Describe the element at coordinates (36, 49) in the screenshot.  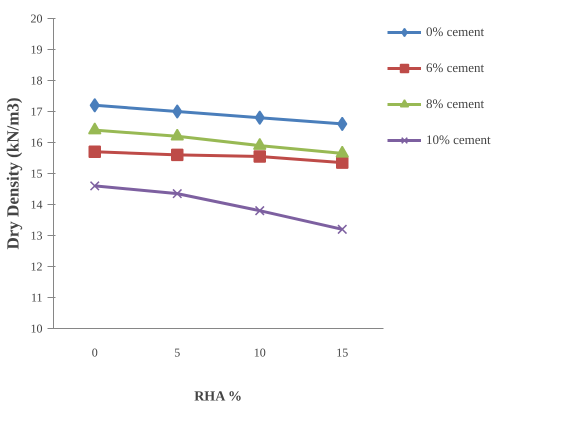
I see `y-tick-label: 19` at that location.